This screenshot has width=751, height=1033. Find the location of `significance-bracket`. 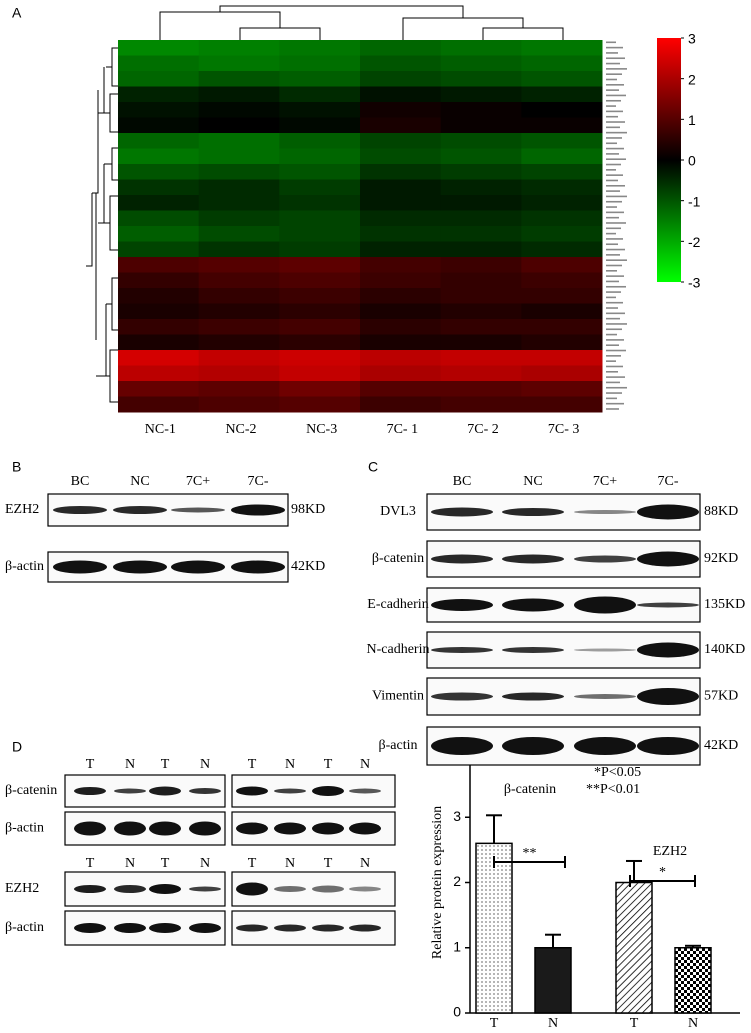

significance-bracket is located at coordinates (662, 881).